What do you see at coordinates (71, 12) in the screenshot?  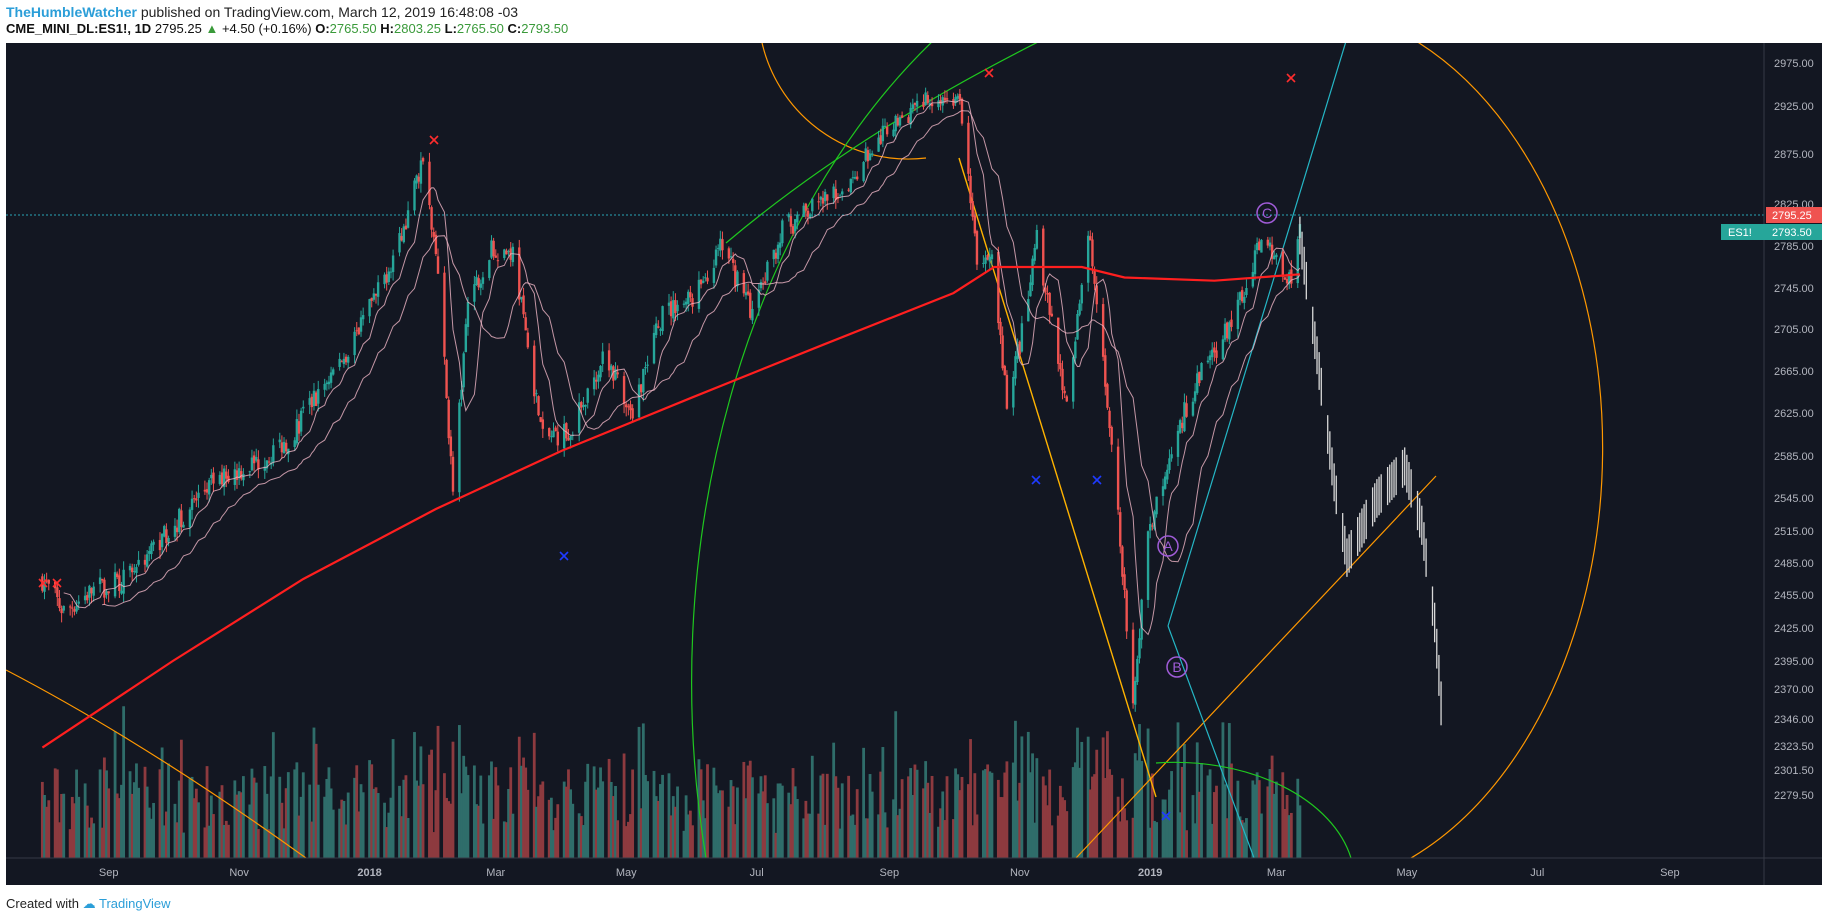 I see `author-name: TheHumbleWatcher` at bounding box center [71, 12].